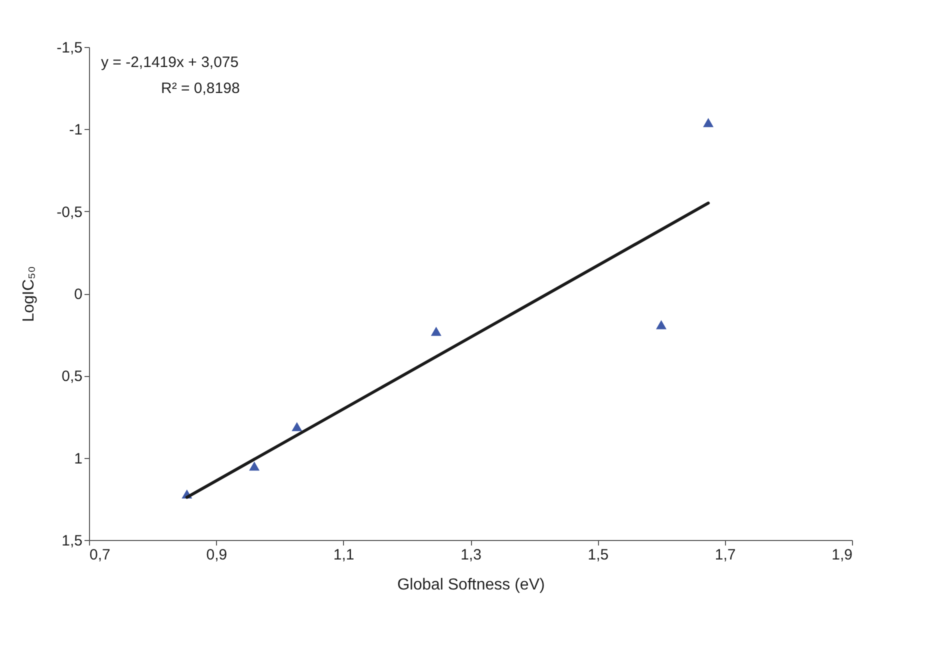  What do you see at coordinates (598, 555) in the screenshot?
I see `x-tick-label: 1,5` at bounding box center [598, 555].